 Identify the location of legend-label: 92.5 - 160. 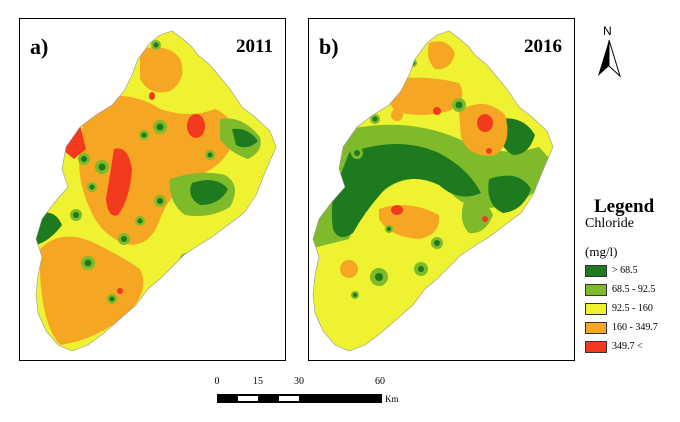
(632, 308).